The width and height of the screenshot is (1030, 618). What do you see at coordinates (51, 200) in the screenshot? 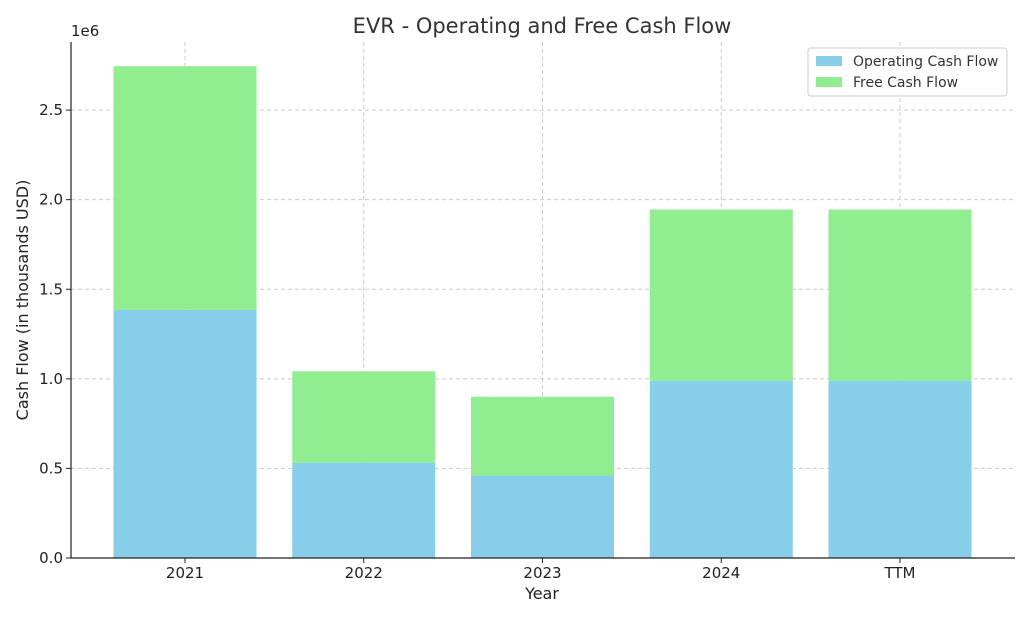
I see `y-tick-label: 2.0` at bounding box center [51, 200].